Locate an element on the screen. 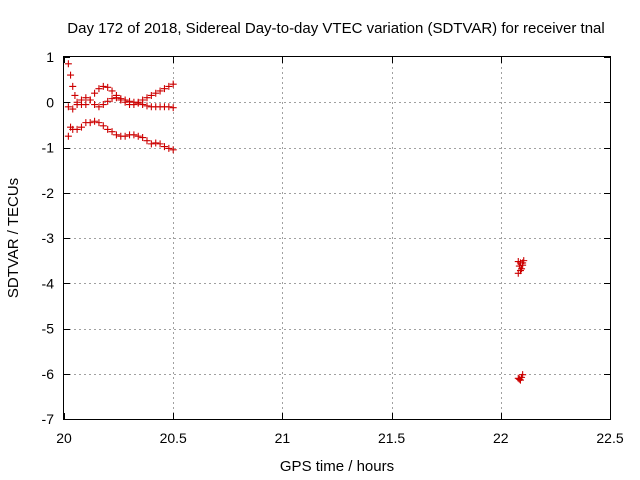  y-tick-label: -6 is located at coordinates (48, 374).